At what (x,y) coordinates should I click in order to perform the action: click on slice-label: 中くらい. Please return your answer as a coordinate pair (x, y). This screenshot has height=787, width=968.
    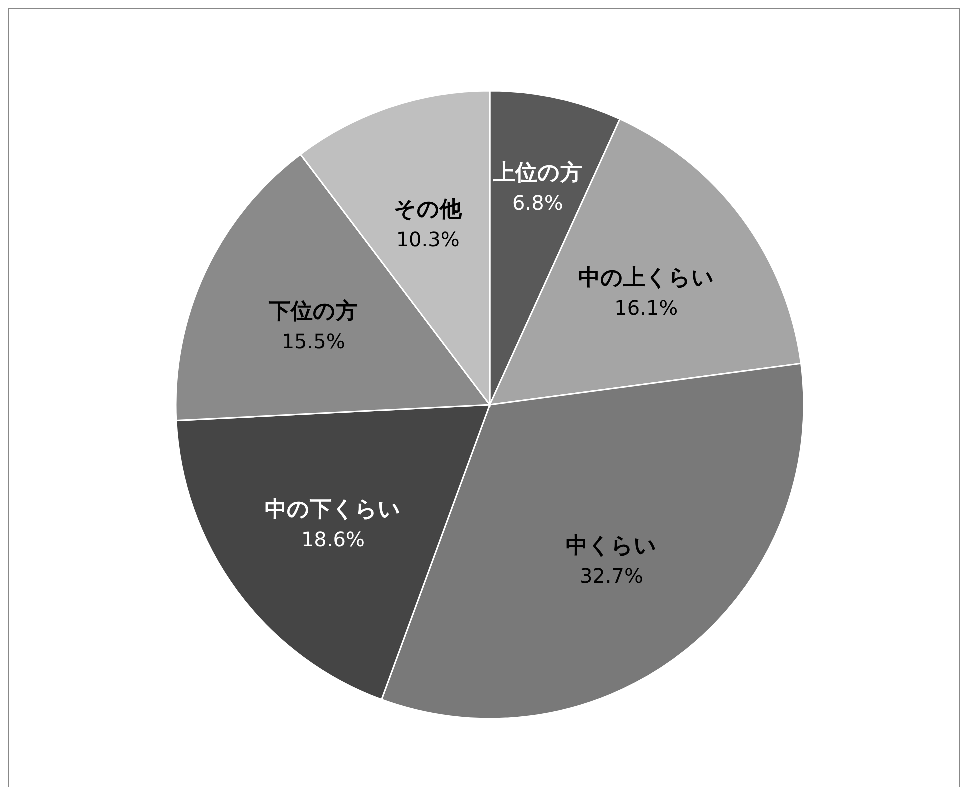
    Looking at the image, I should click on (612, 546).